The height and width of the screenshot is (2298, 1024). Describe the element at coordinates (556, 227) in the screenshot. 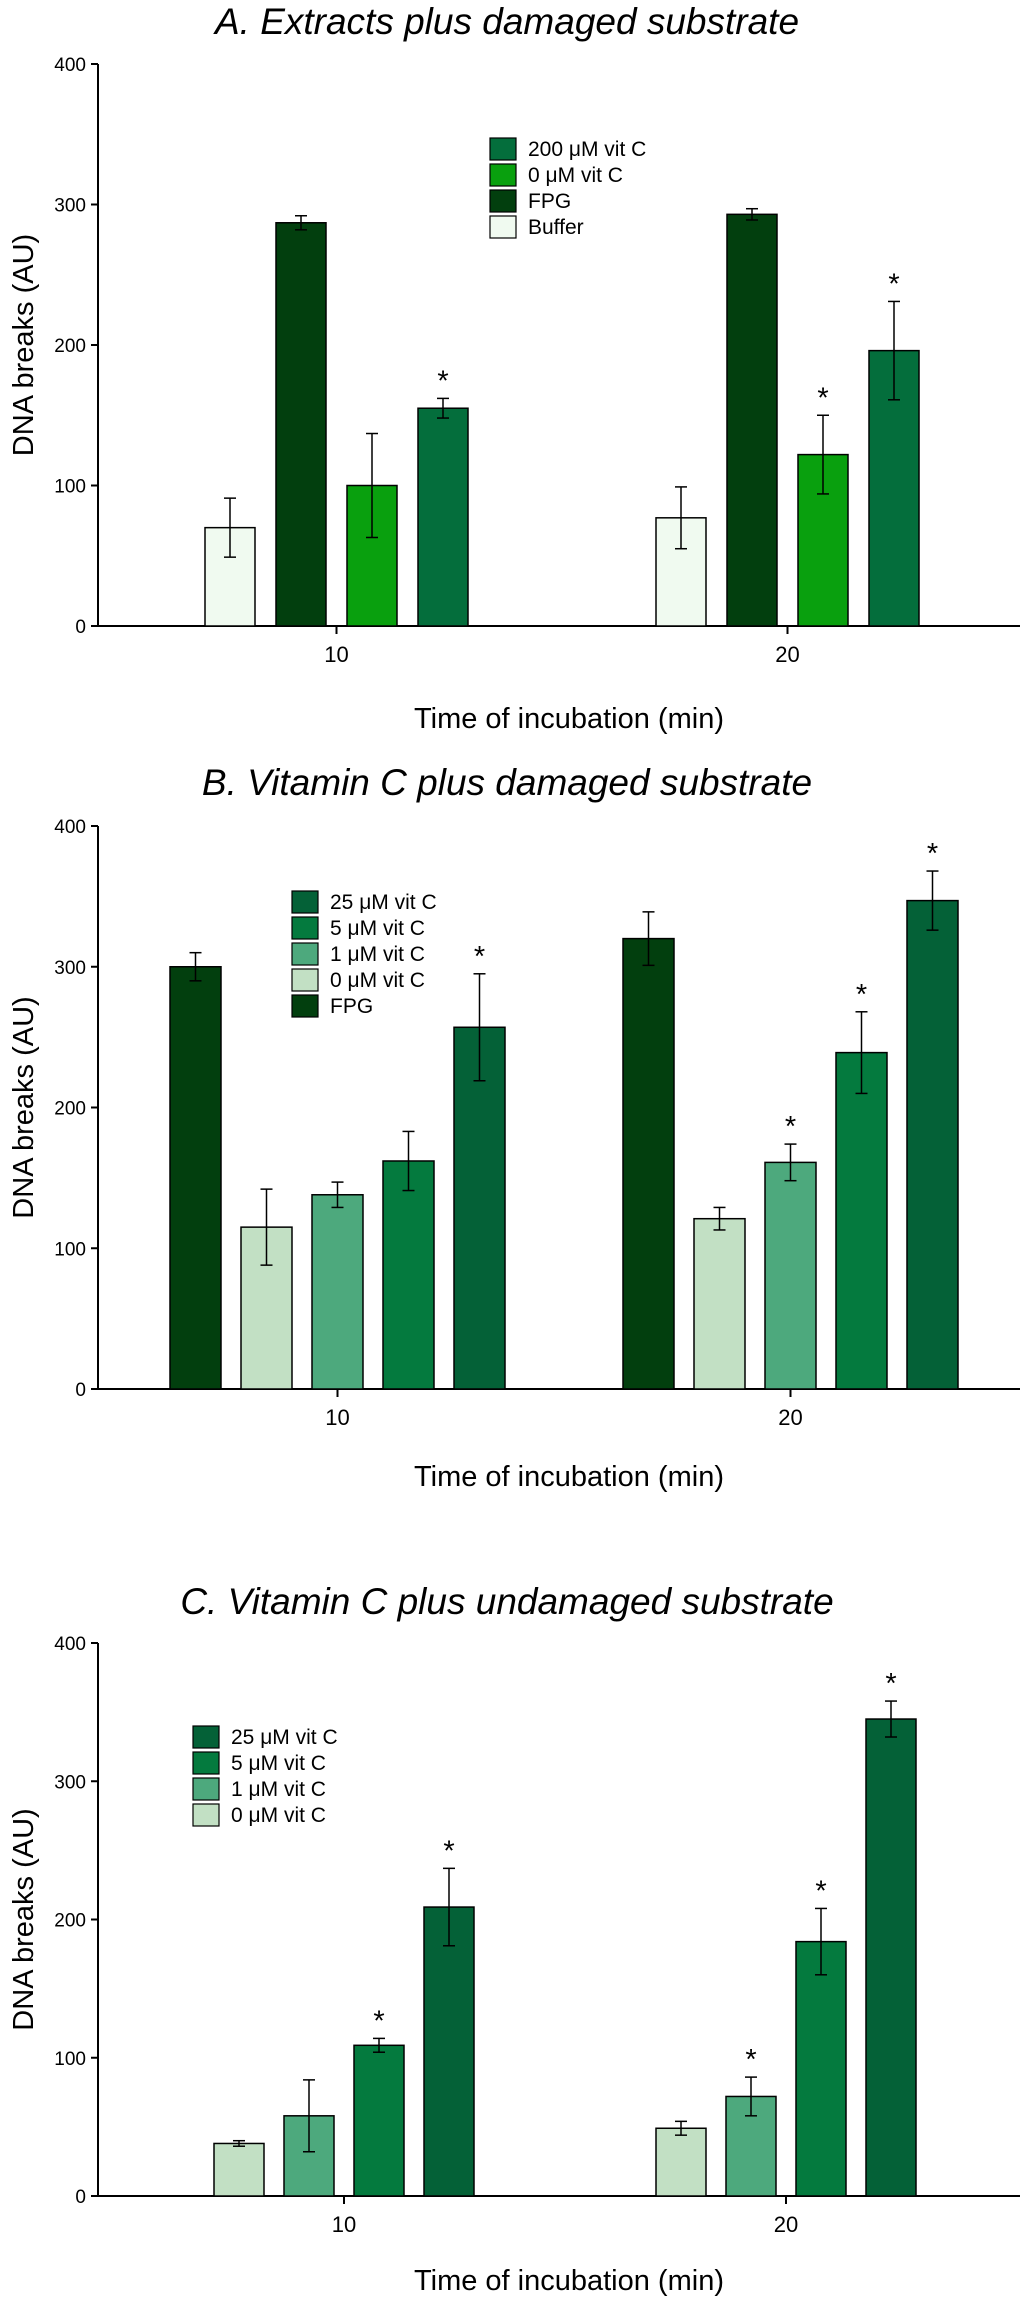

I see `legend-label: Buffer` at that location.